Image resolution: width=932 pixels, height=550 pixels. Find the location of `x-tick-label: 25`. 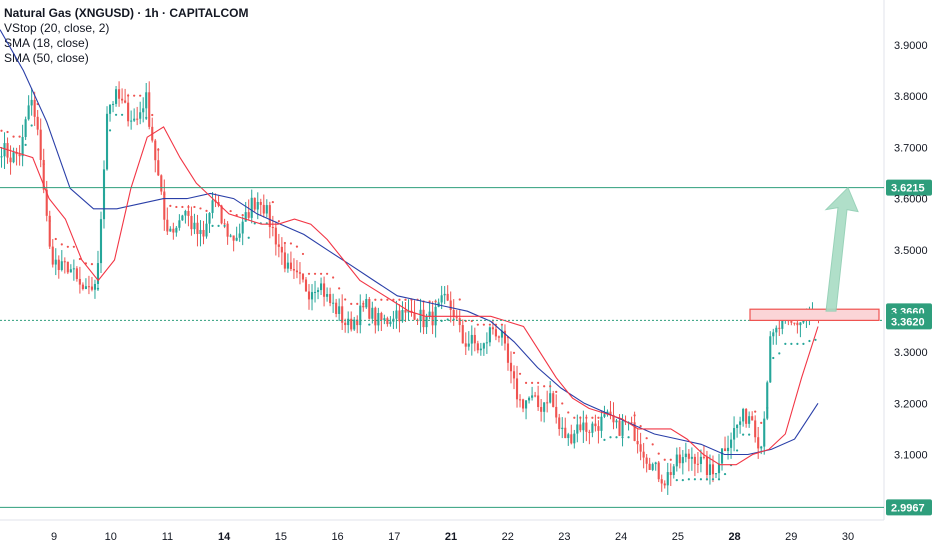

x-tick-label: 25 is located at coordinates (678, 537).